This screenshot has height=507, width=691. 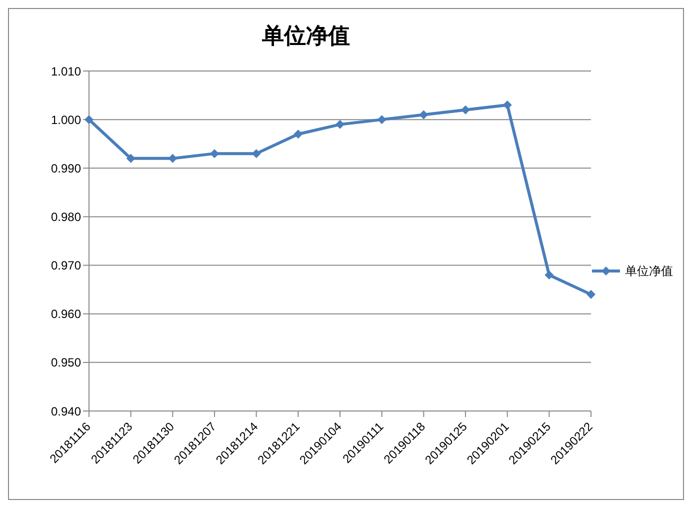 What do you see at coordinates (66, 265) in the screenshot?
I see `y-tick-label: 0.970` at bounding box center [66, 265].